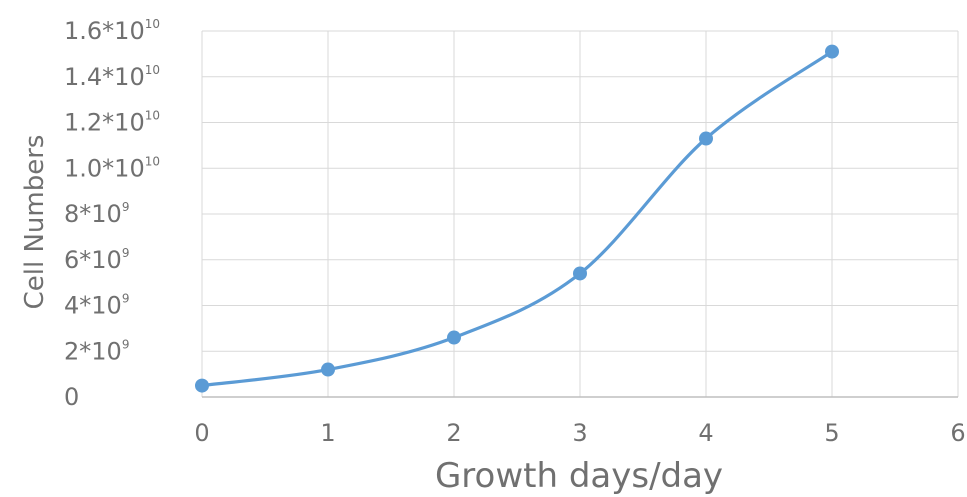 This screenshot has width=967, height=497. What do you see at coordinates (96, 306) in the screenshot?
I see `y-tick-label: 4*109` at bounding box center [96, 306].